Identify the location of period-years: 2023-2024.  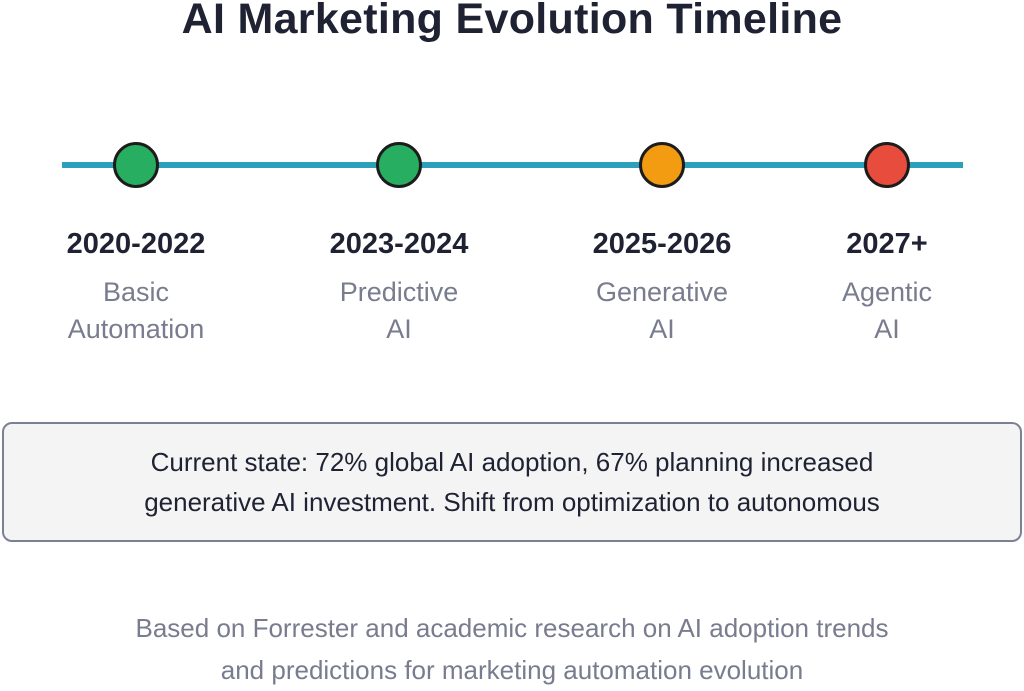
(399, 244).